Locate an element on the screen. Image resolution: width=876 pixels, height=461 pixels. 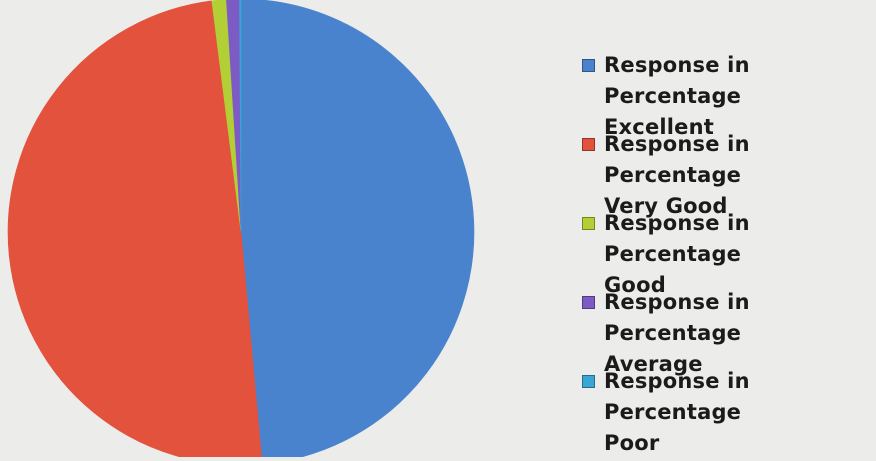
legend-swatch-average is located at coordinates (588, 302).